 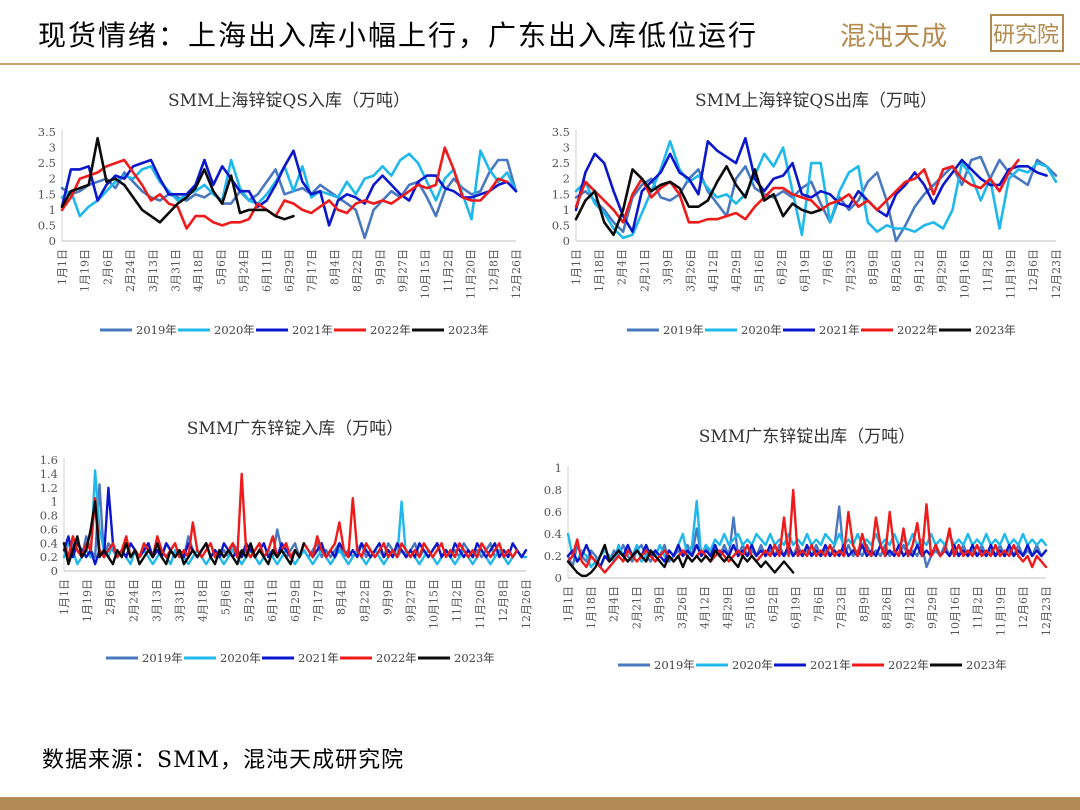 What do you see at coordinates (553, 490) in the screenshot?
I see `y-tick-label: 0.8` at bounding box center [553, 490].